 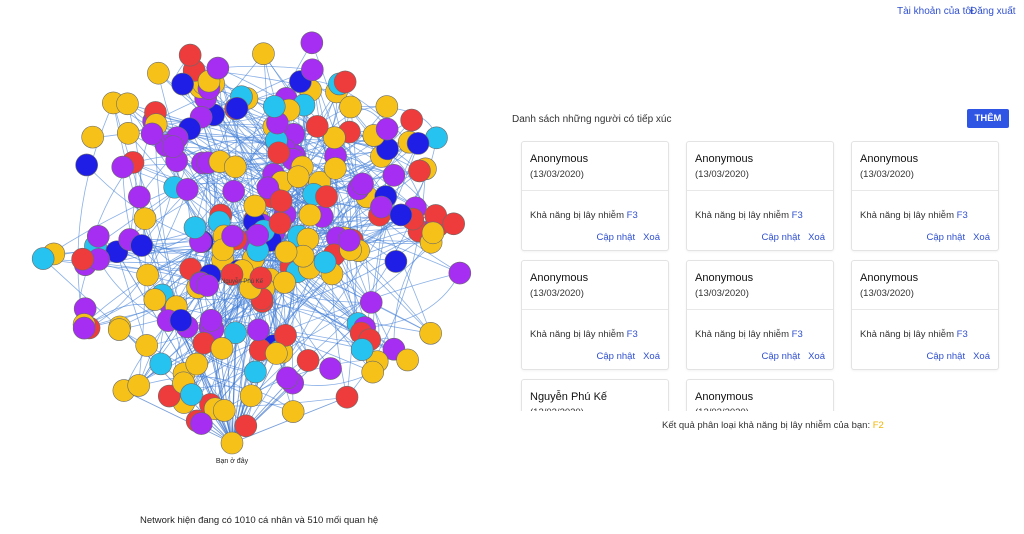 I want to click on center-label: Nguyễn Phú Kế, so click(x=242, y=281).